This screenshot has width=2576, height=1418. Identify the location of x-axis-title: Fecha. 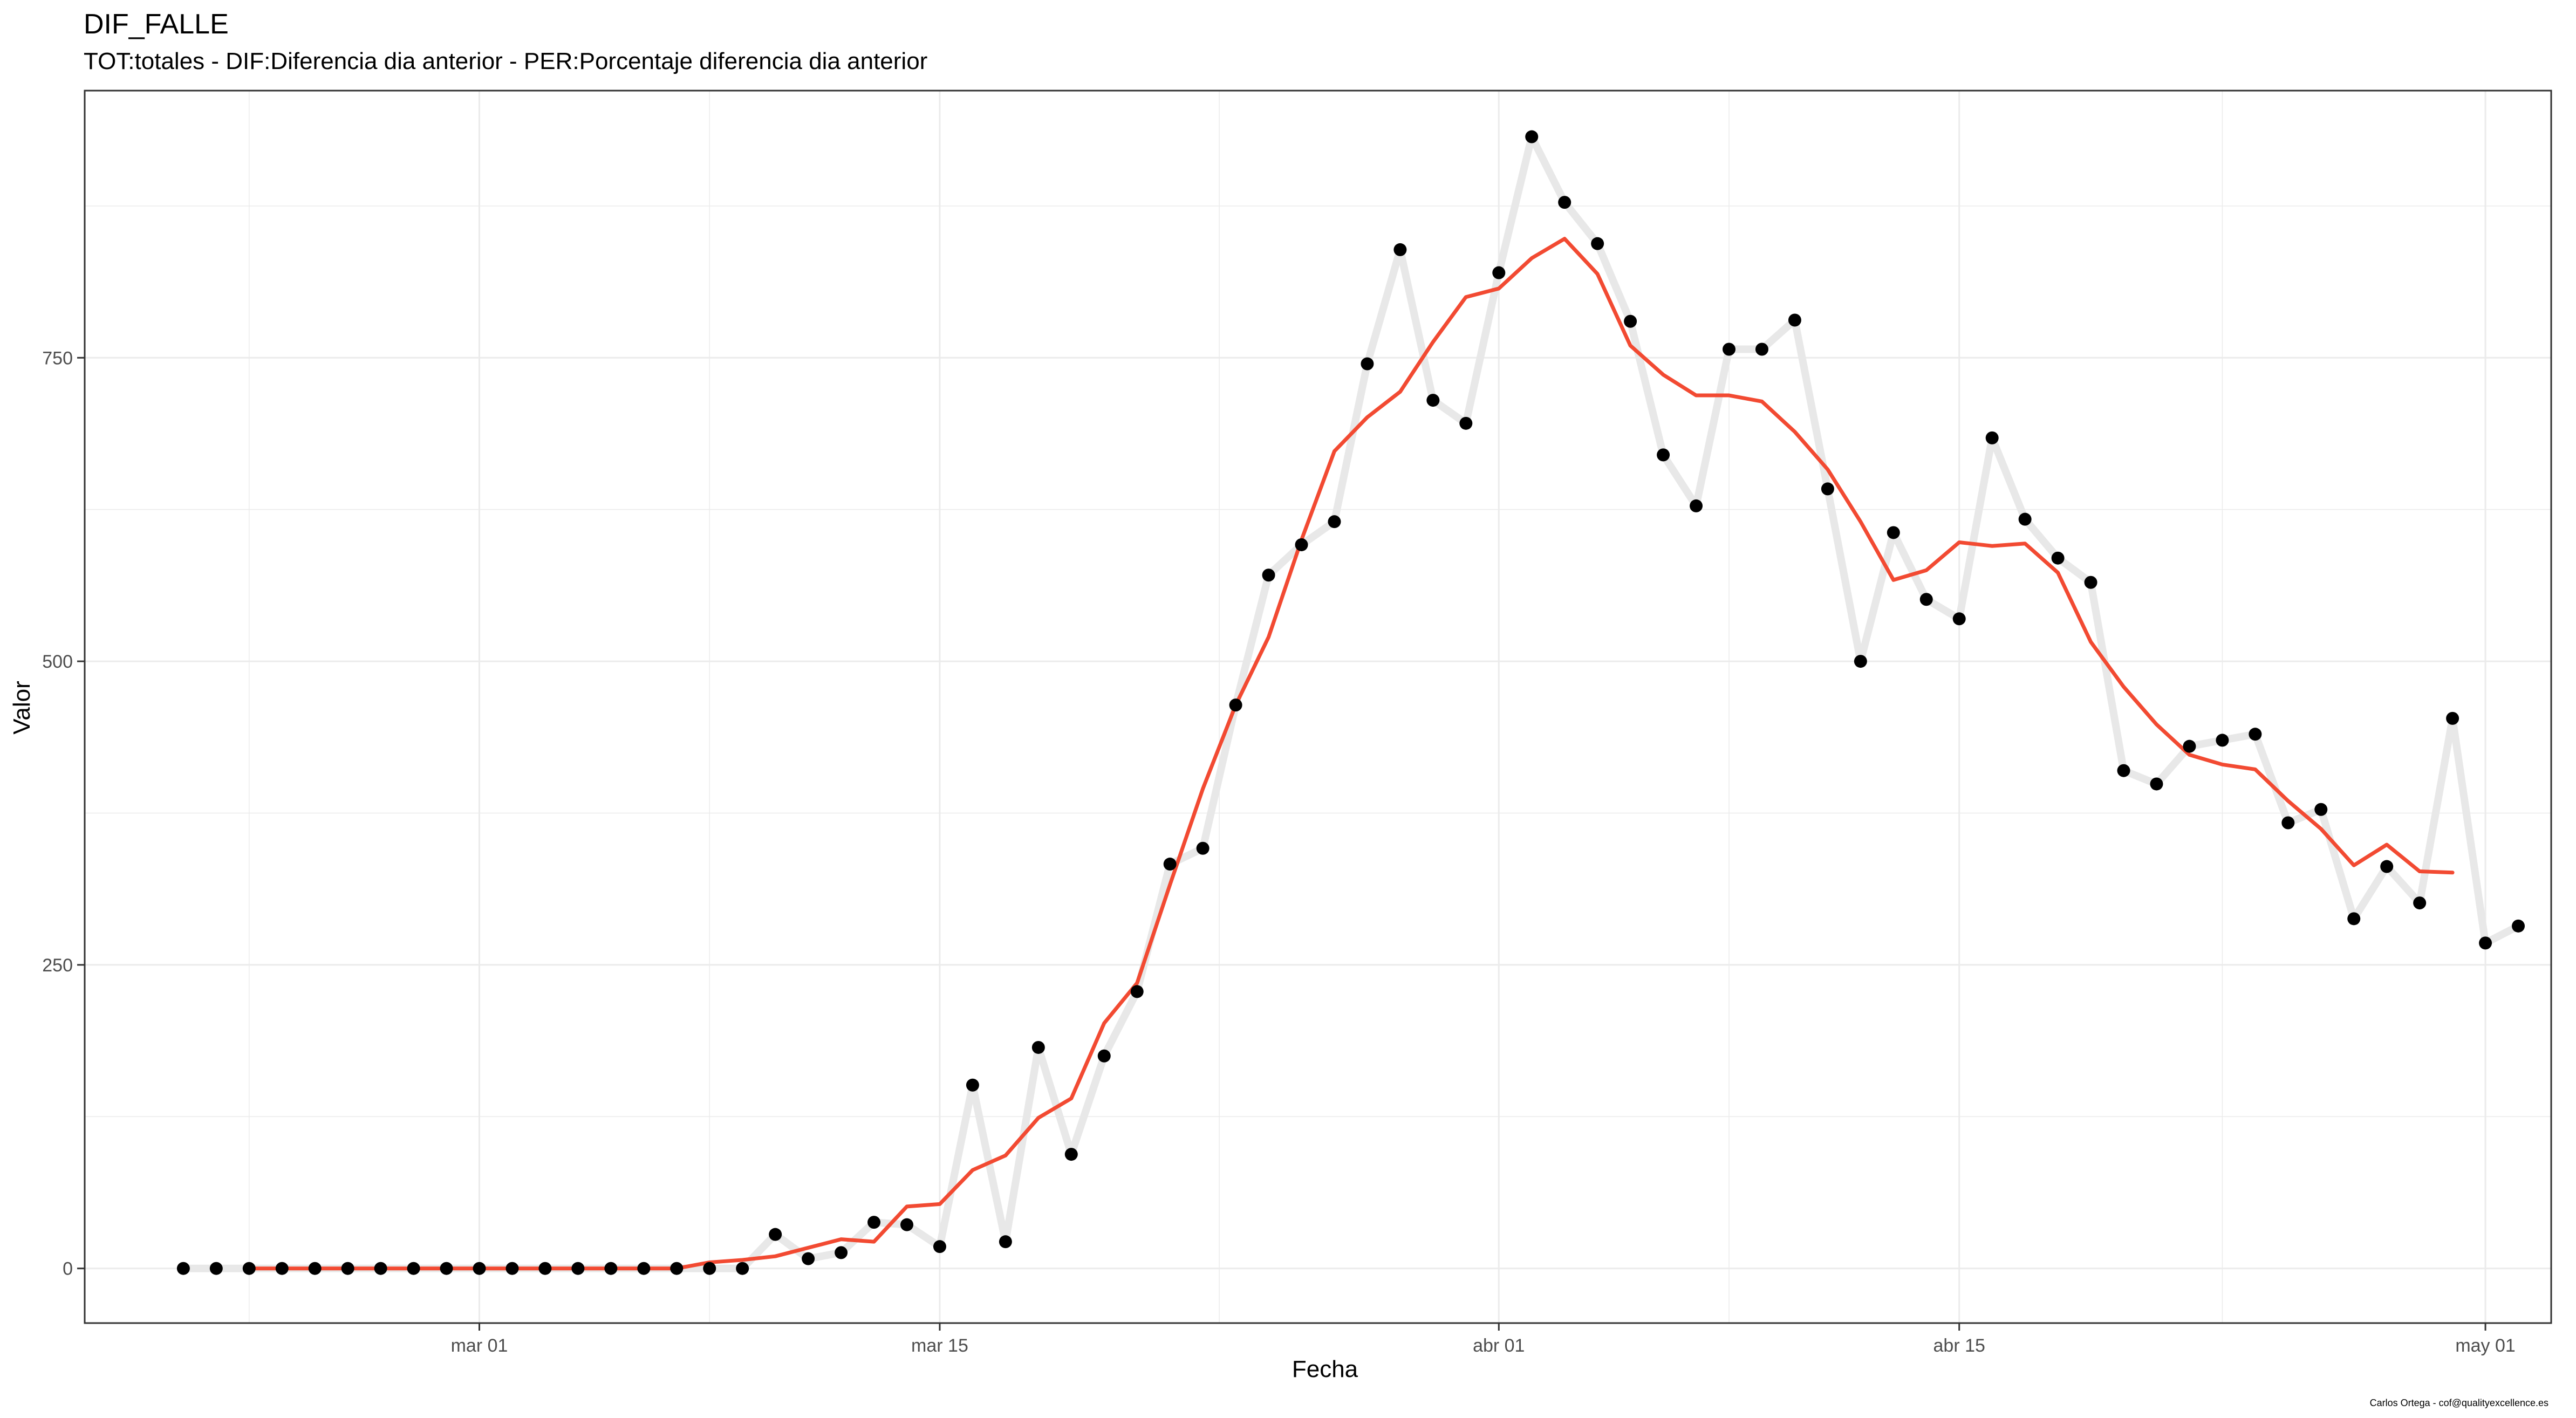
(1325, 1369).